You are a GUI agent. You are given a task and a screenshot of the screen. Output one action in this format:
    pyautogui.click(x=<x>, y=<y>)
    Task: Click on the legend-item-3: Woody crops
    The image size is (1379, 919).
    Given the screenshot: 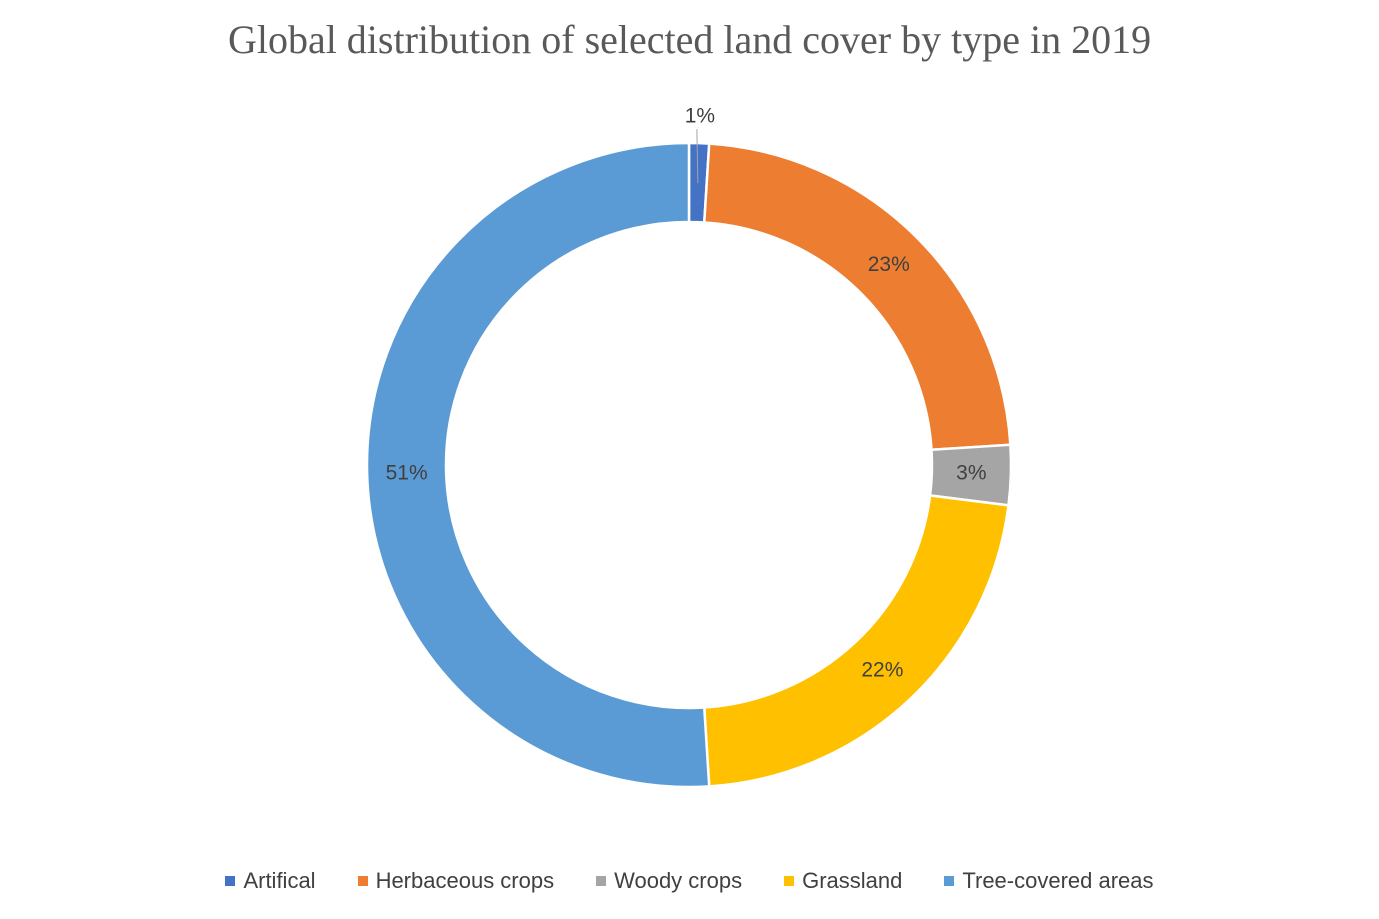 What is the action you would take?
    pyautogui.click(x=669, y=881)
    